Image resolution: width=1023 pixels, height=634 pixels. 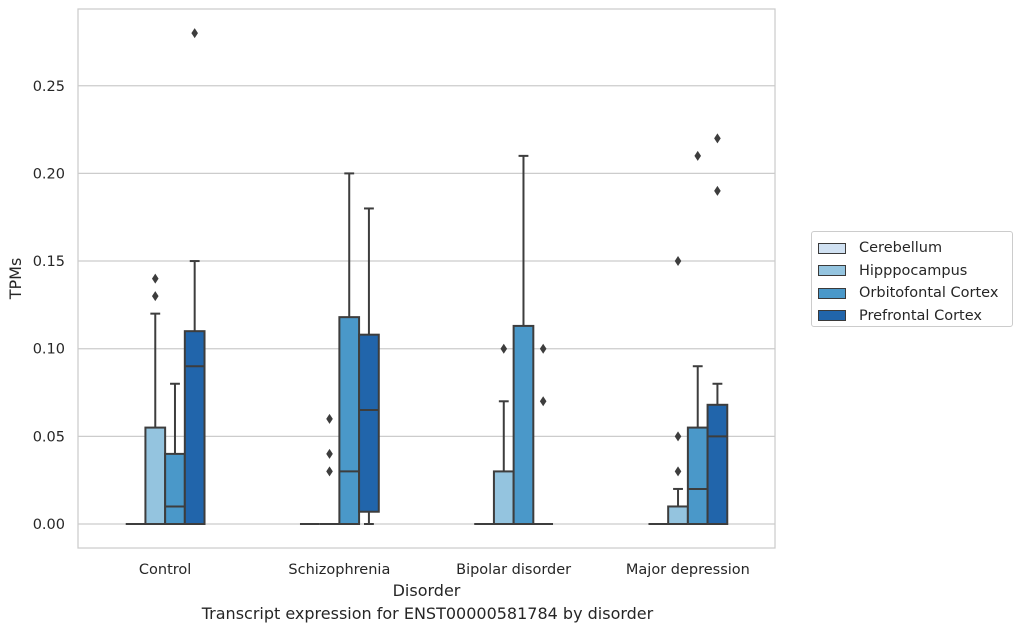 What do you see at coordinates (49, 174) in the screenshot?
I see `y-tick-label: 0.20` at bounding box center [49, 174].